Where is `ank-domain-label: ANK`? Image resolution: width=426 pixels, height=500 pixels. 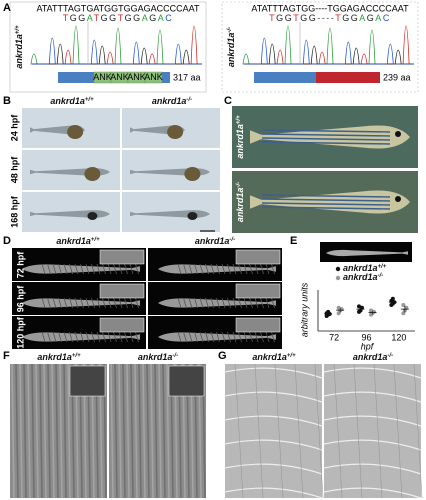 ank-domain-label: ANK is located at coordinates (102, 77).